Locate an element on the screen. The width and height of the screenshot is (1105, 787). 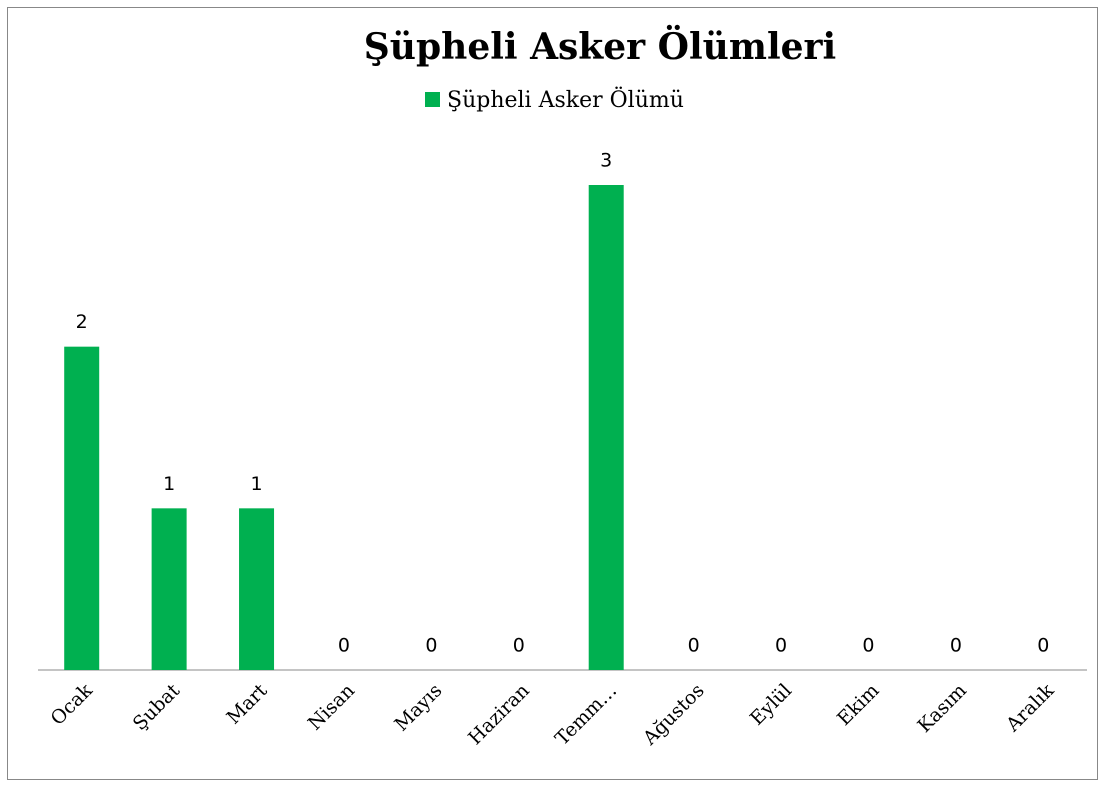
chart-title: Şüpheli Asker Ölümleri is located at coordinates (600, 46).